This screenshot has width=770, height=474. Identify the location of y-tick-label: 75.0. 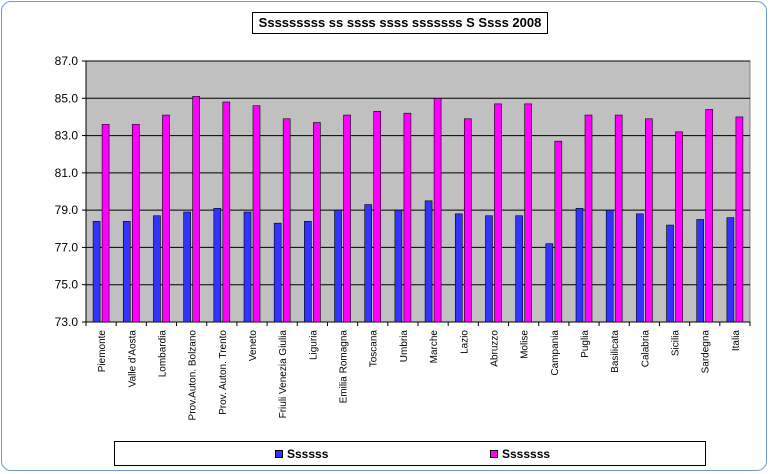
(67, 285).